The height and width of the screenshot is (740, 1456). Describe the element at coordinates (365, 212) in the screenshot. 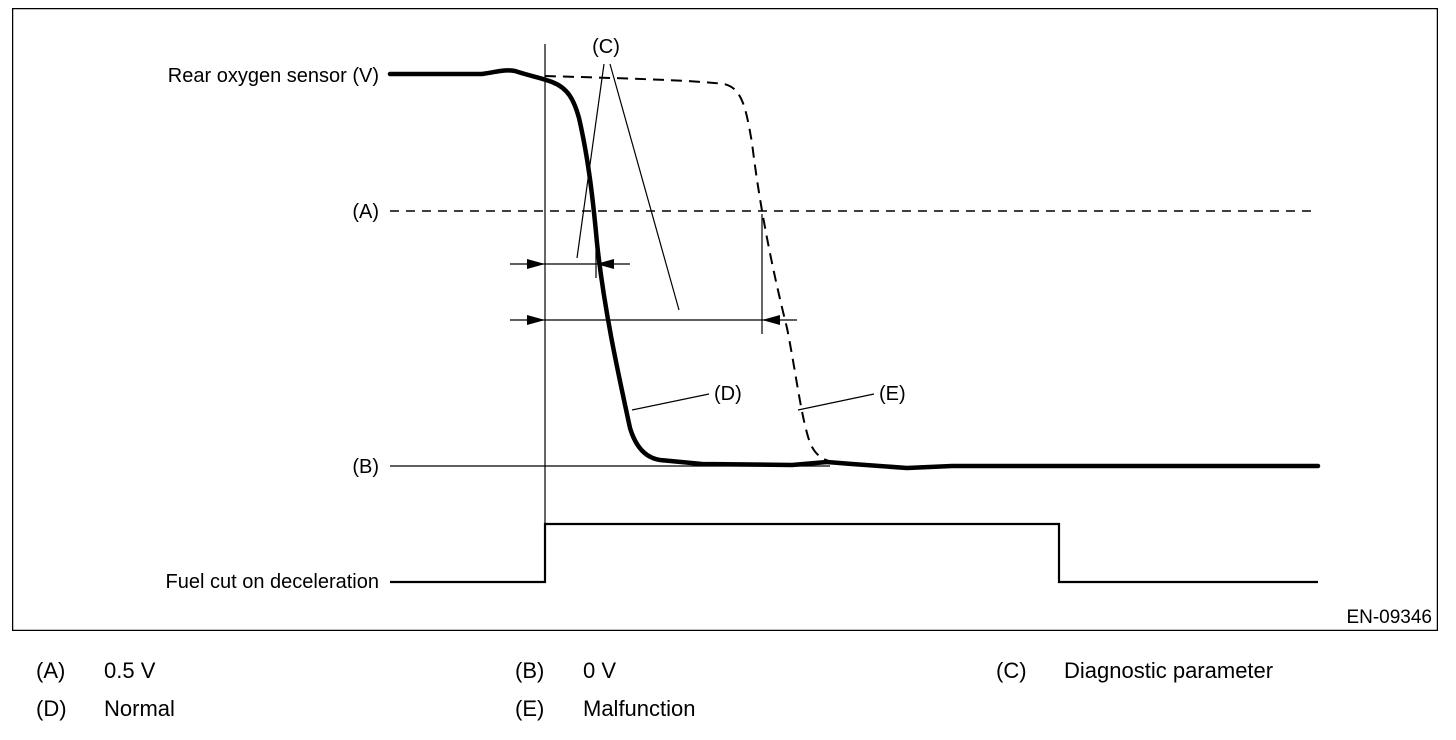

I see `level-a-label: (A)` at that location.